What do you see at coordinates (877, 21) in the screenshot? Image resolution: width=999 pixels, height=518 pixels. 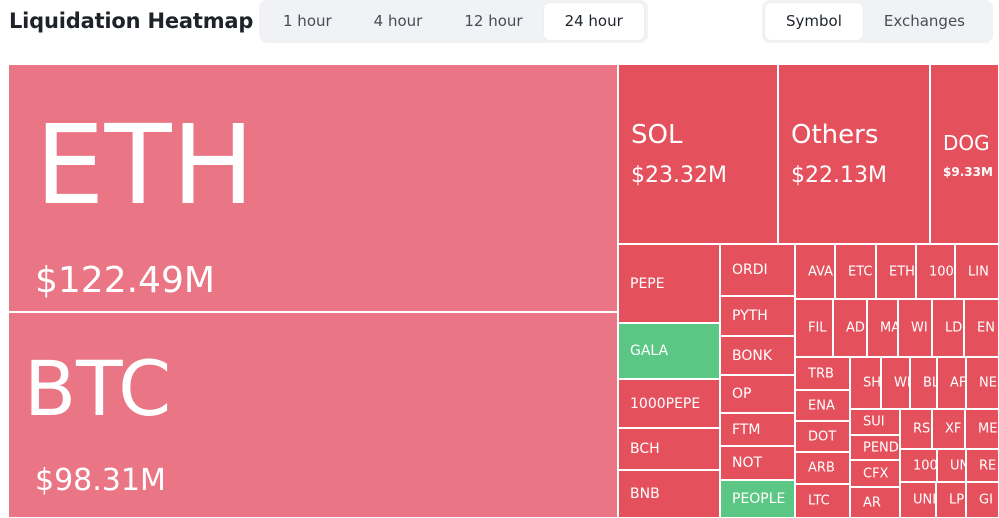 I see `group-by-selector: Symbol Exchanges` at bounding box center [877, 21].